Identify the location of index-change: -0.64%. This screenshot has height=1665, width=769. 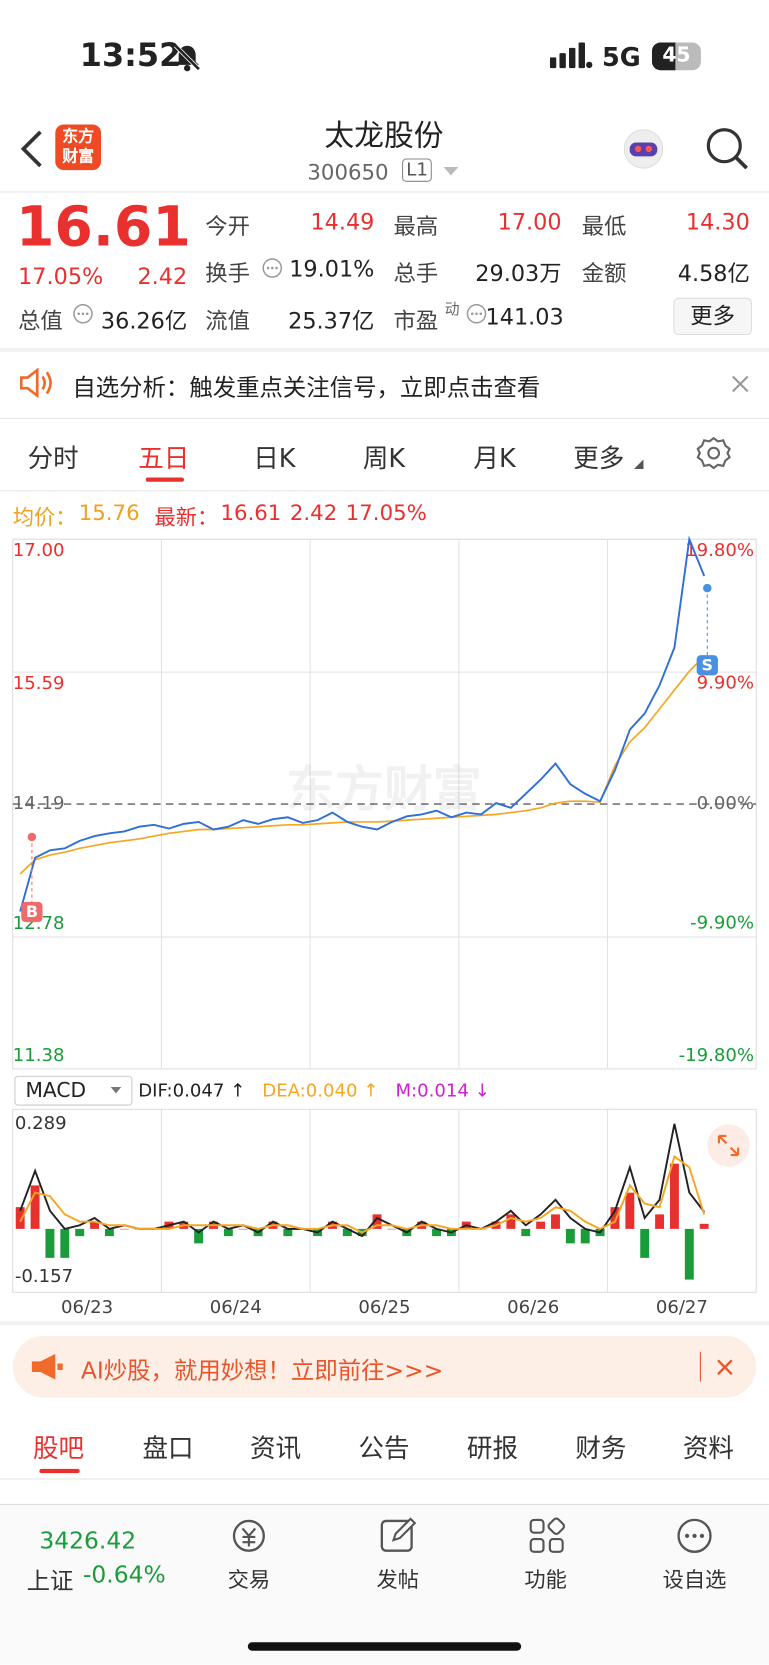
(124, 1576).